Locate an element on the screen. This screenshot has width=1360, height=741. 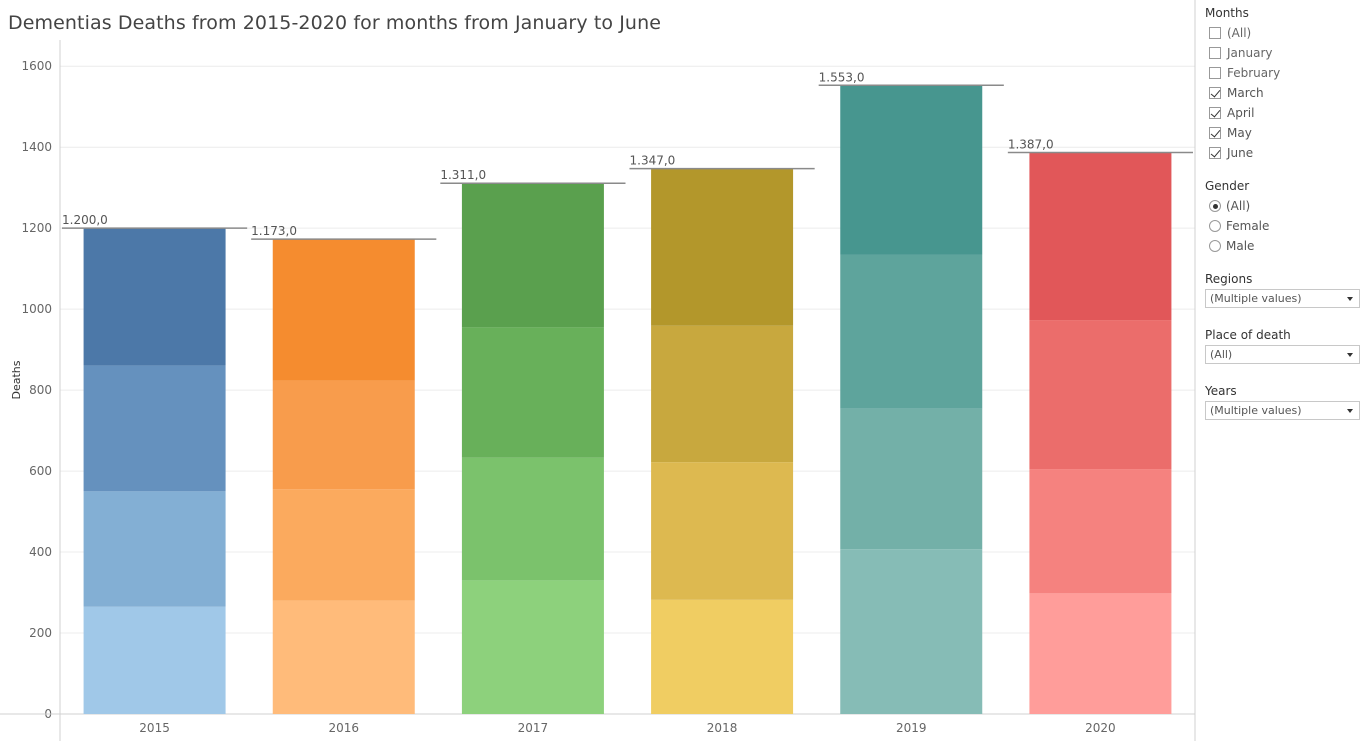
months-option-label: (All) is located at coordinates (1239, 33).